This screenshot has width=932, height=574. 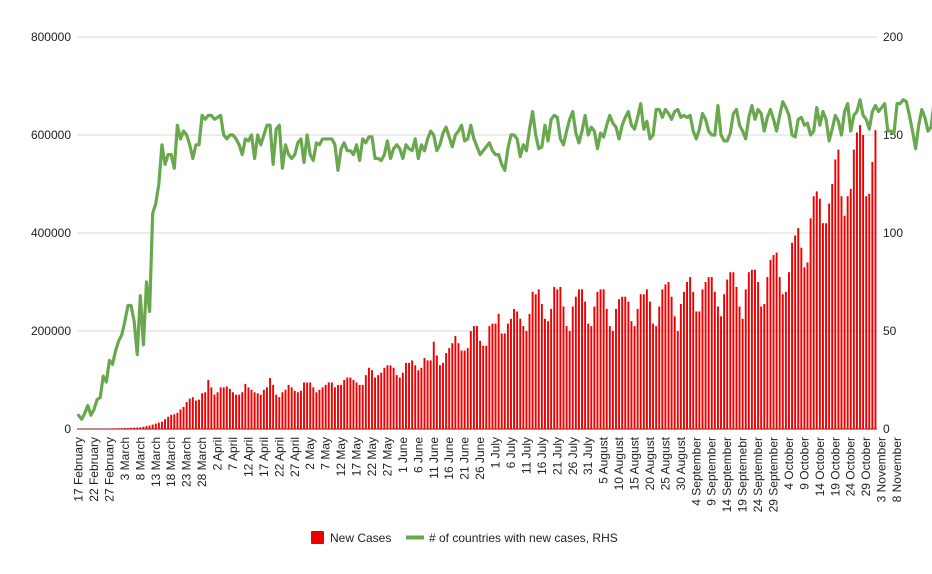 I want to click on x-tick-label: 4 October, so click(x=789, y=463).